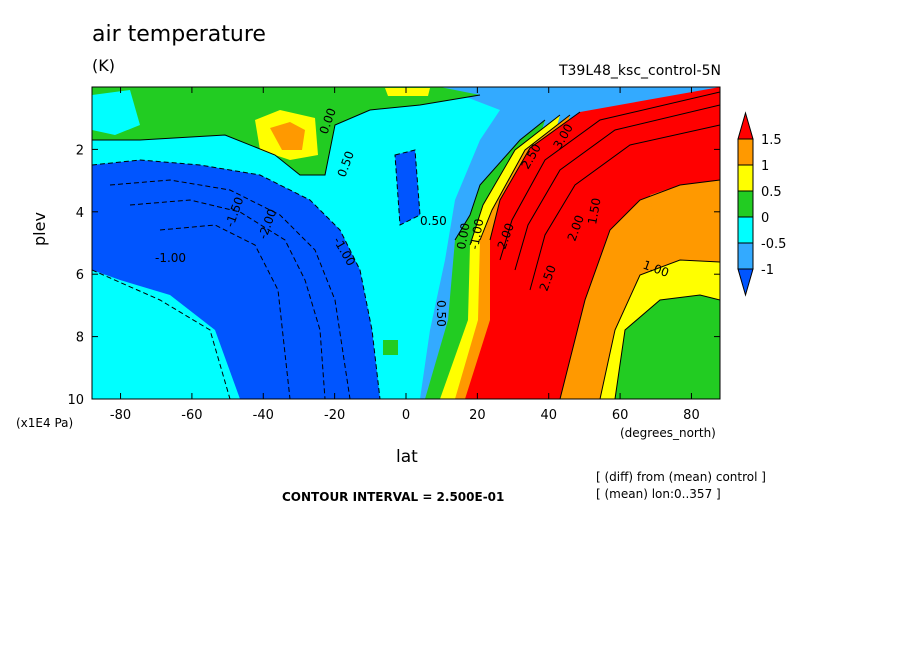 The height and width of the screenshot is (654, 904). Describe the element at coordinates (745, 125) in the screenshot. I see `colorbar-cap-high` at that location.